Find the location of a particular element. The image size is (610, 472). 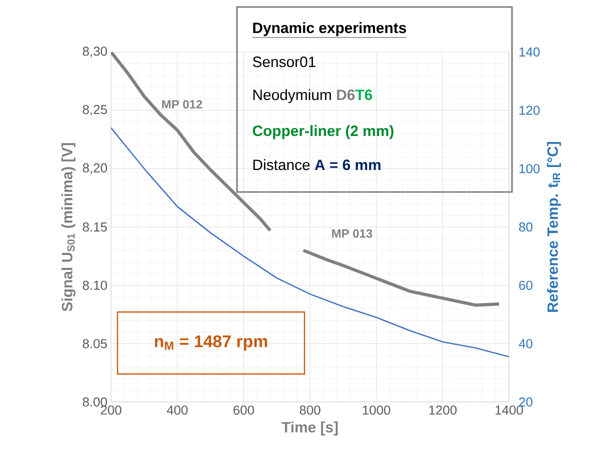

x-tick-label: 1200 is located at coordinates (443, 410).